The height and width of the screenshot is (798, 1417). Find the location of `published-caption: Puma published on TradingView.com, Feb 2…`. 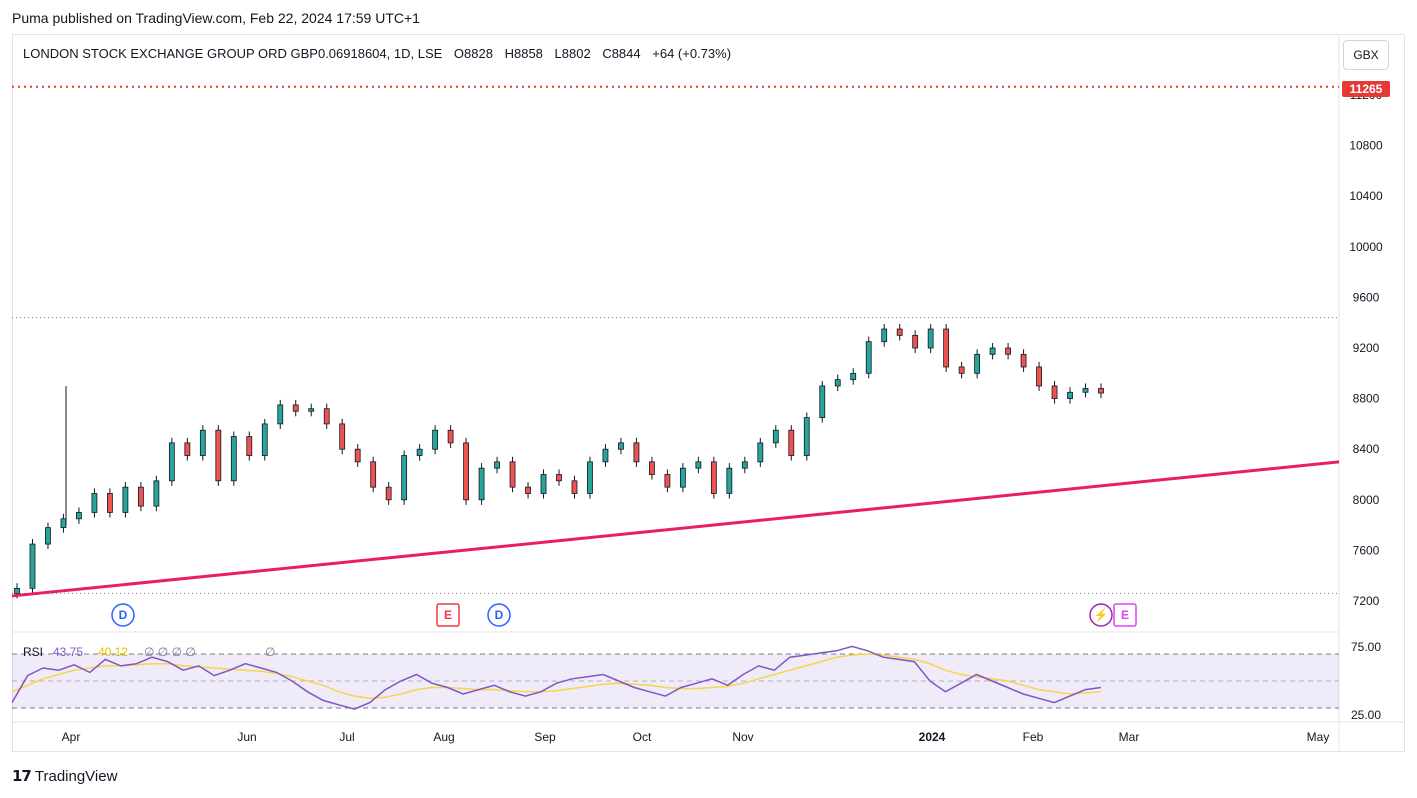

published-caption: Puma published on TradingView.com, Feb 2… is located at coordinates (216, 18).